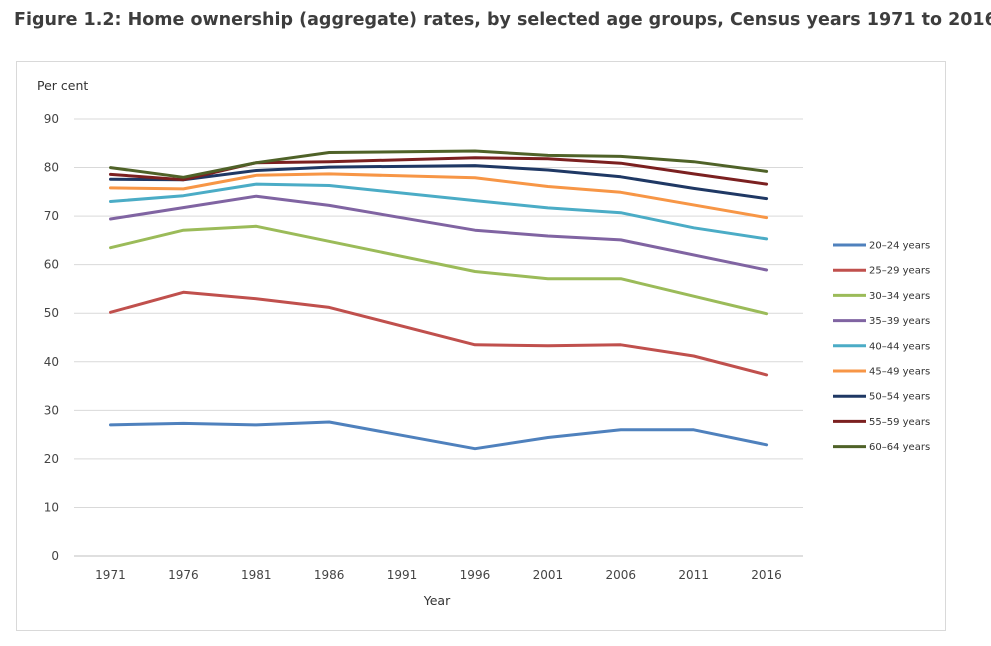 This screenshot has width=991, height=646. I want to click on legend-label: 40–44 years, so click(899, 346).